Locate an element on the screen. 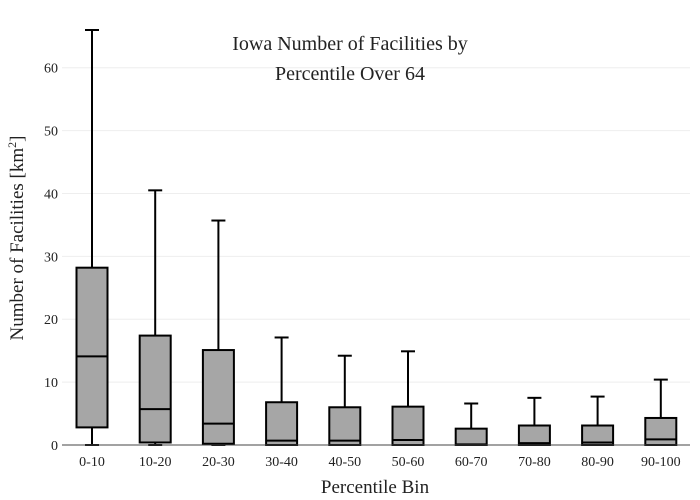 The image size is (700, 500). y-axis-ticks: 0 10 20 30 40 50 60 is located at coordinates (51, 258).